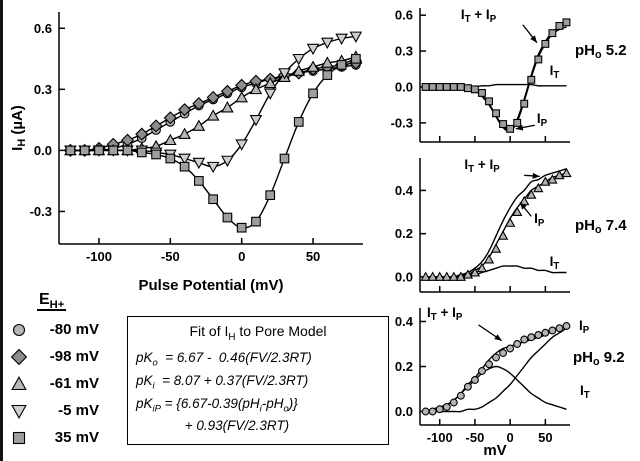 The width and height of the screenshot is (640, 461). I want to click on legend-item-2: -61 mV, so click(66, 383).